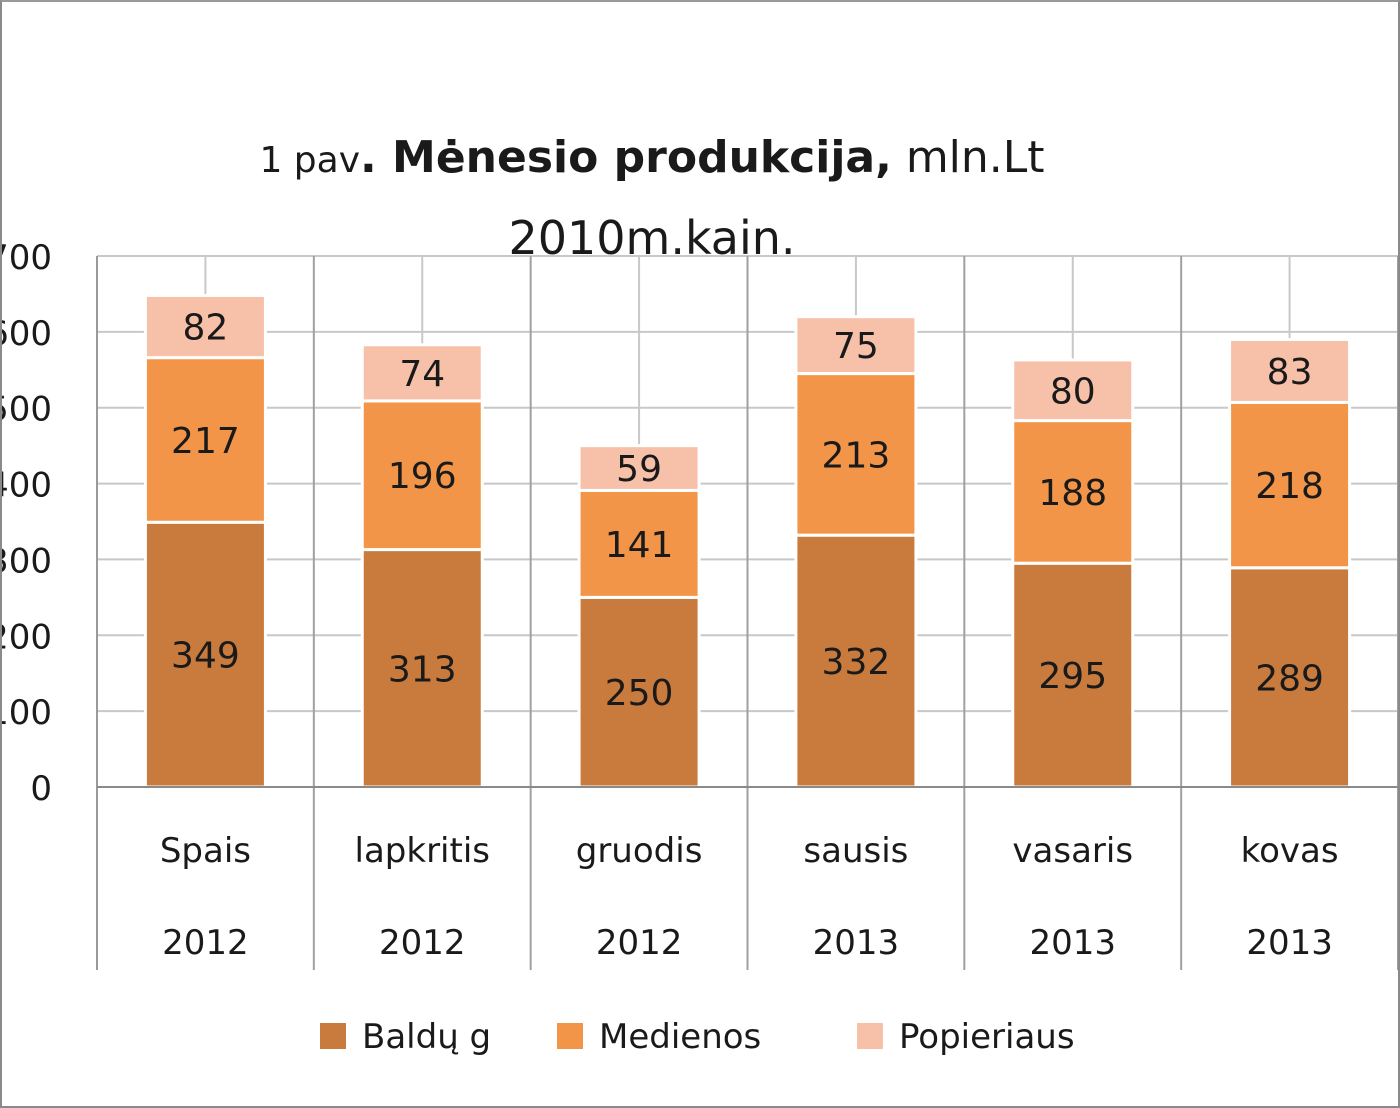 This screenshot has width=1400, height=1108. Describe the element at coordinates (1072, 493) in the screenshot. I see `data-label: 188` at that location.